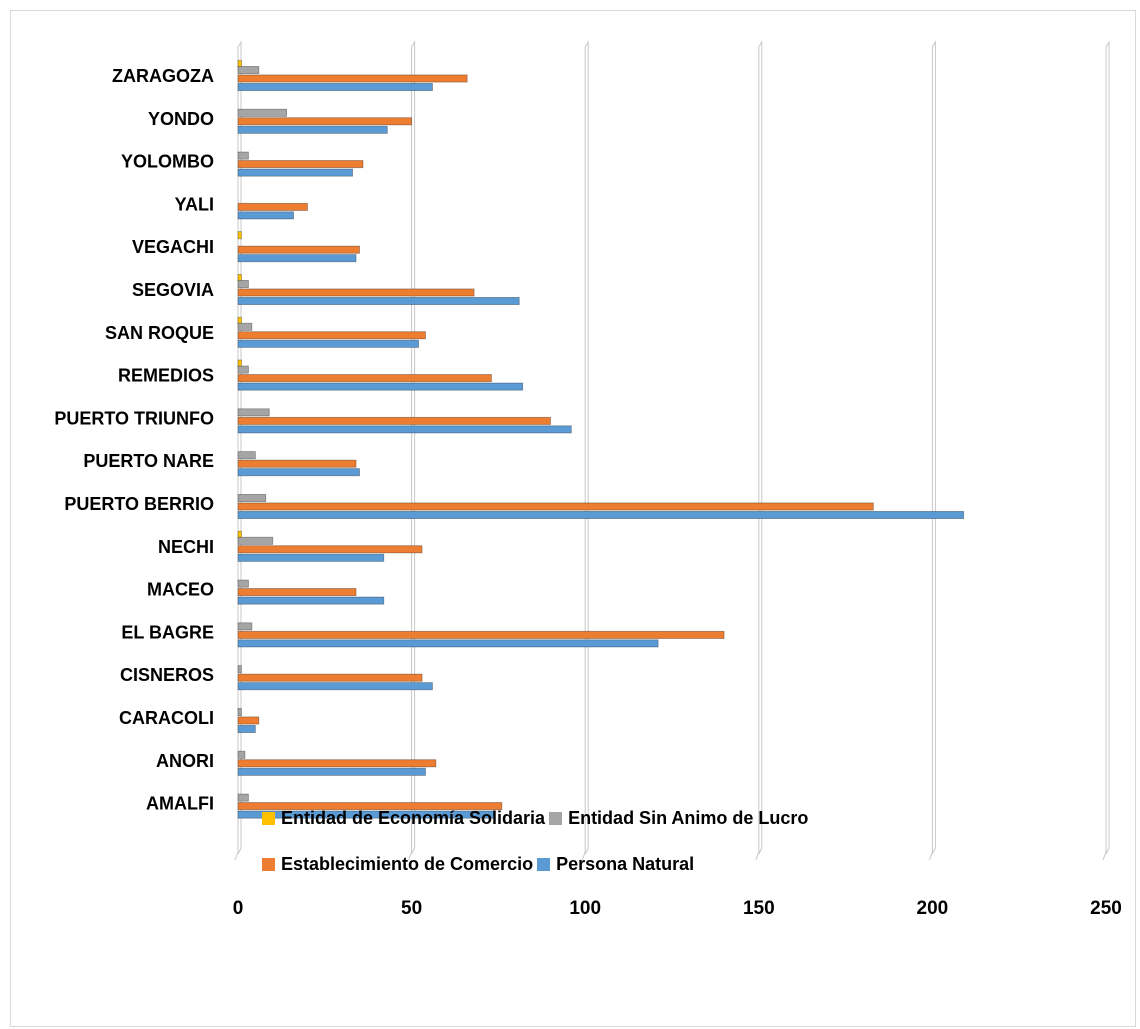 The height and width of the screenshot is (1029, 1140). I want to click on legend-item-establecimiento-comercio: Establecimiento de Comercio, so click(397, 864).